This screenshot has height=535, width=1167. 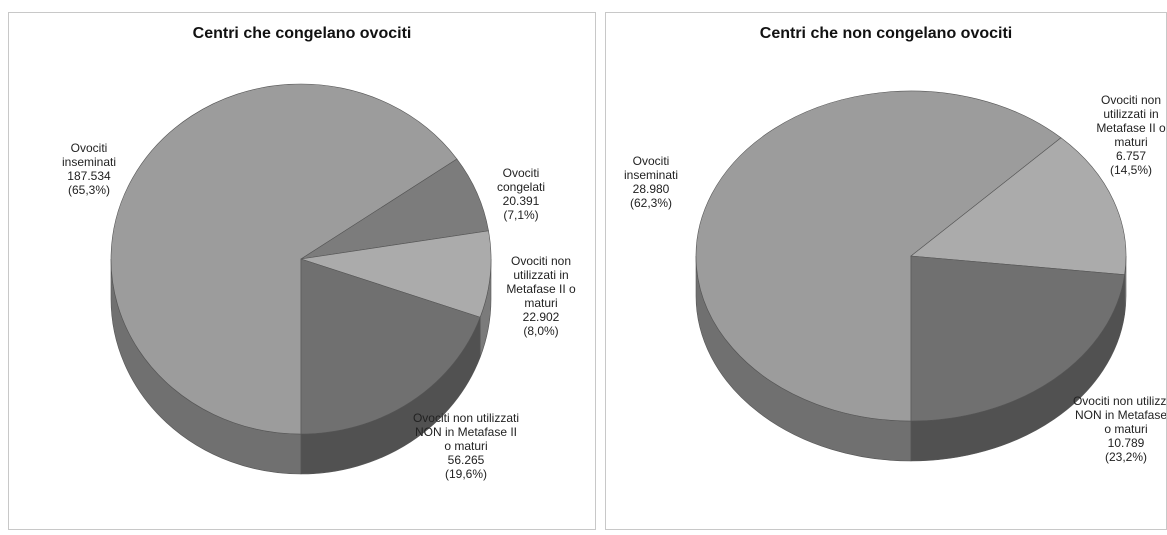 I want to click on slice-percent: (23,2%), so click(x=1126, y=457).